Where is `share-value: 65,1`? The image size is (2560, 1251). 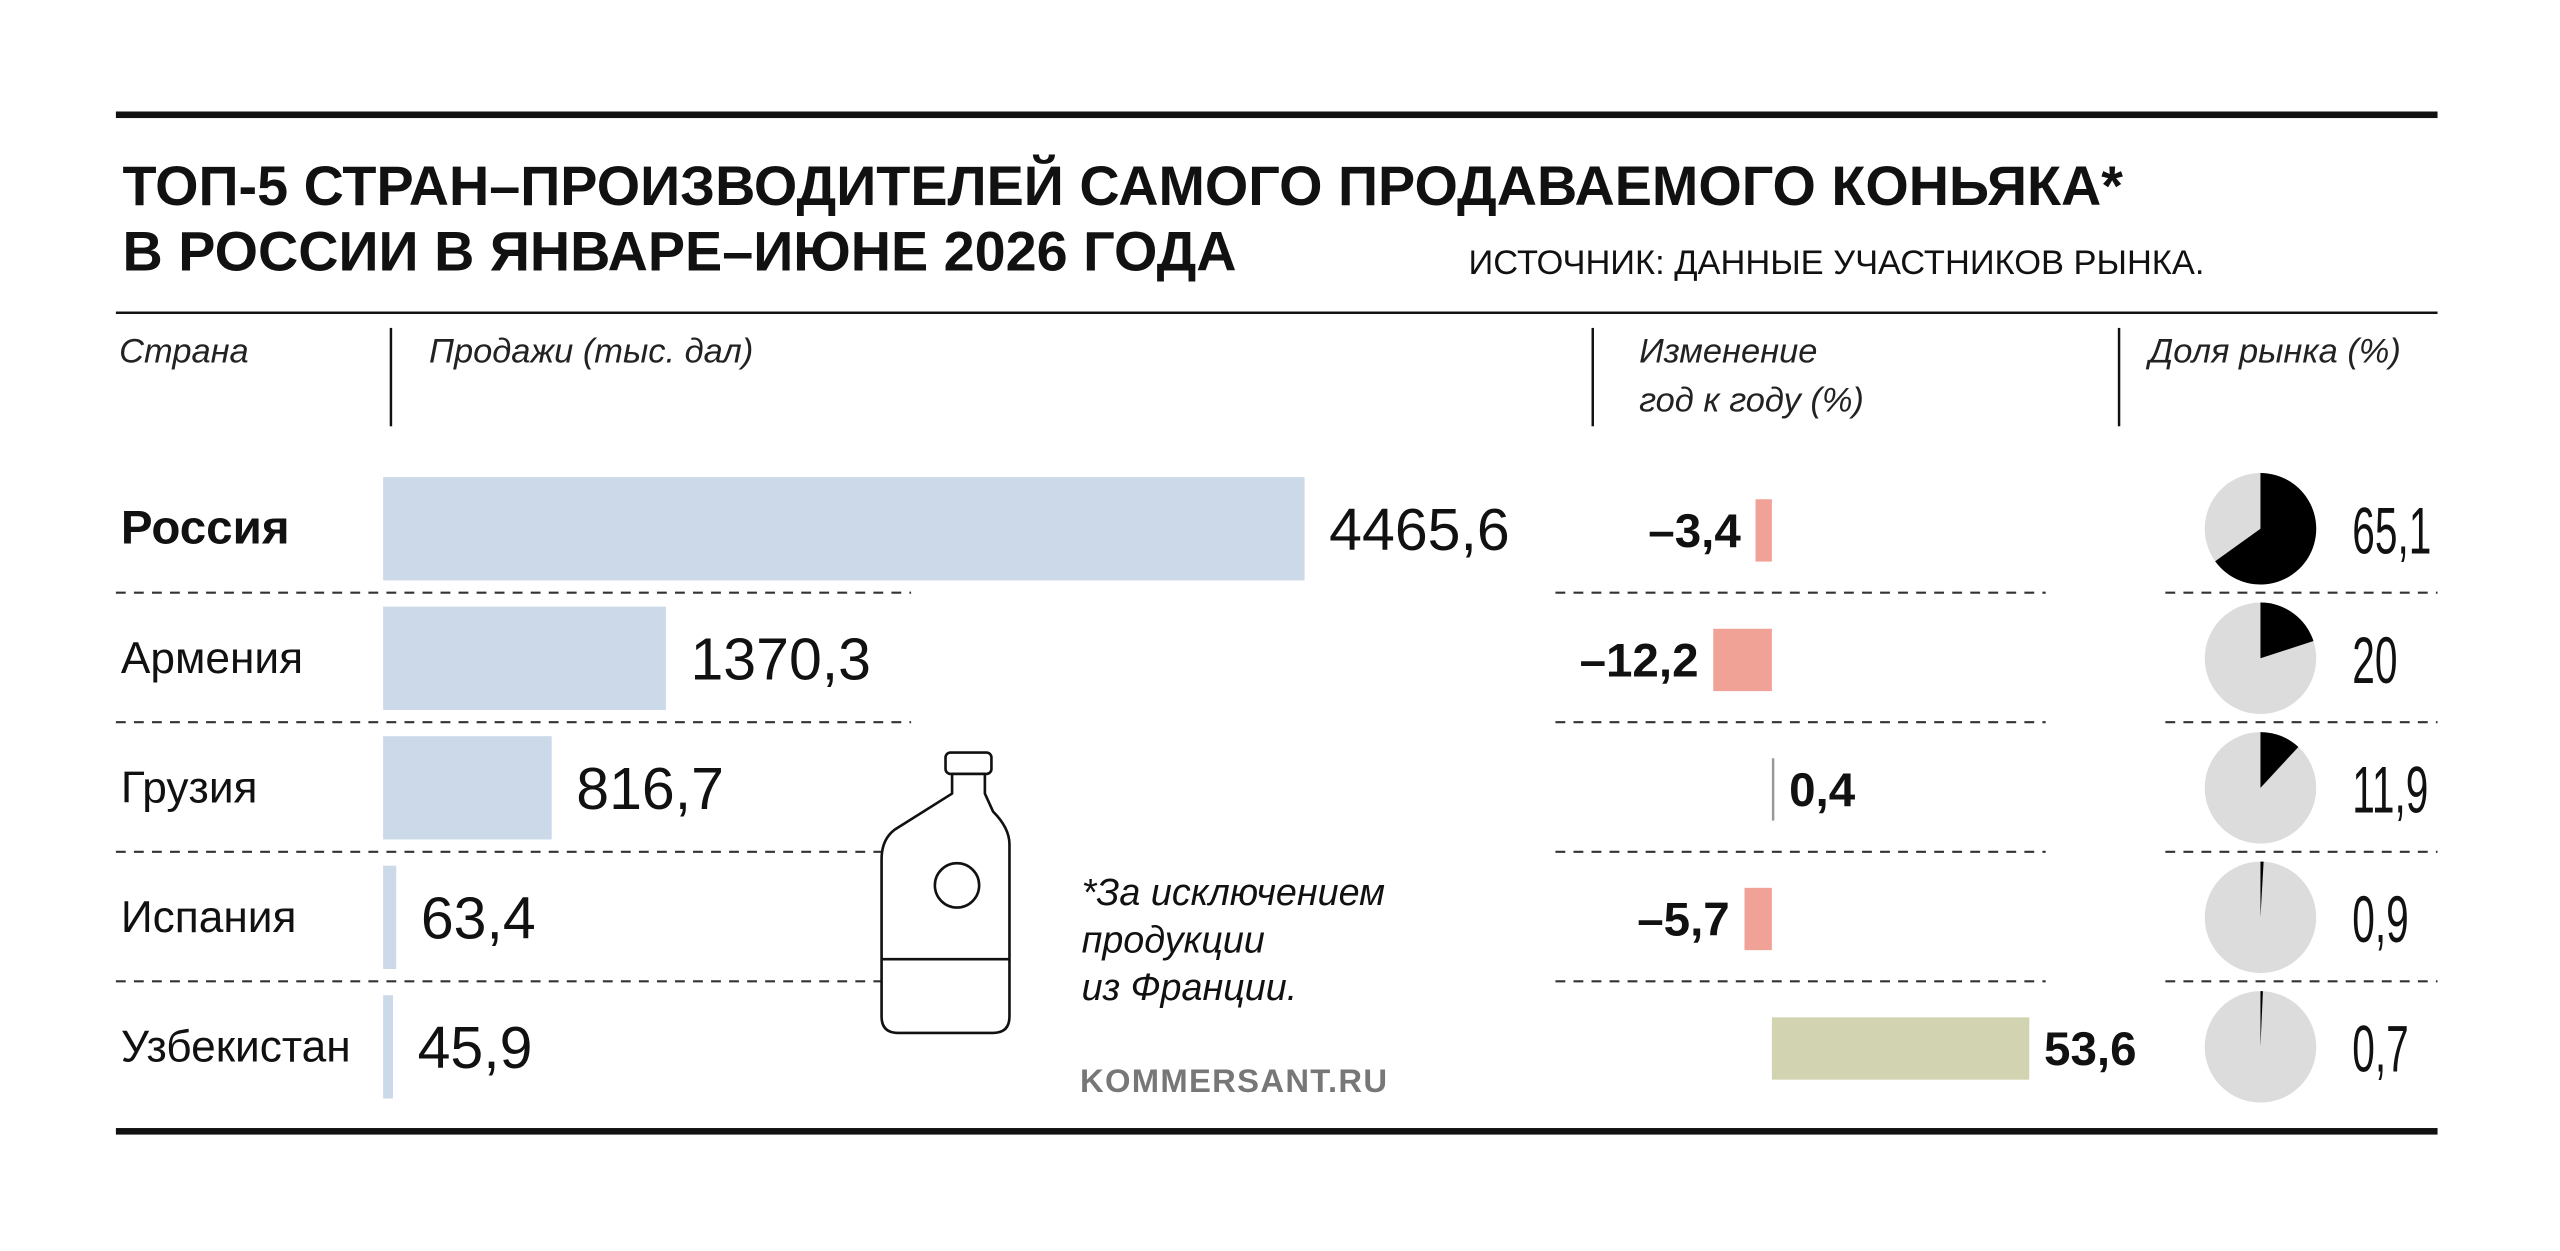
share-value: 65,1 is located at coordinates (2391, 530).